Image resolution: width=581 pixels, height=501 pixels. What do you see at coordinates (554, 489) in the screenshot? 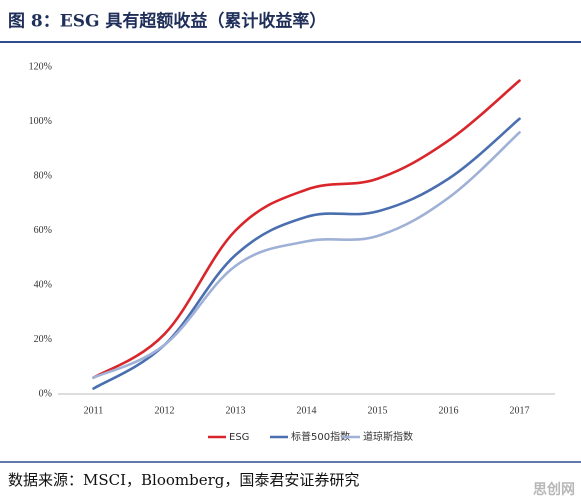
I see `watermark: 思创网` at bounding box center [554, 489].